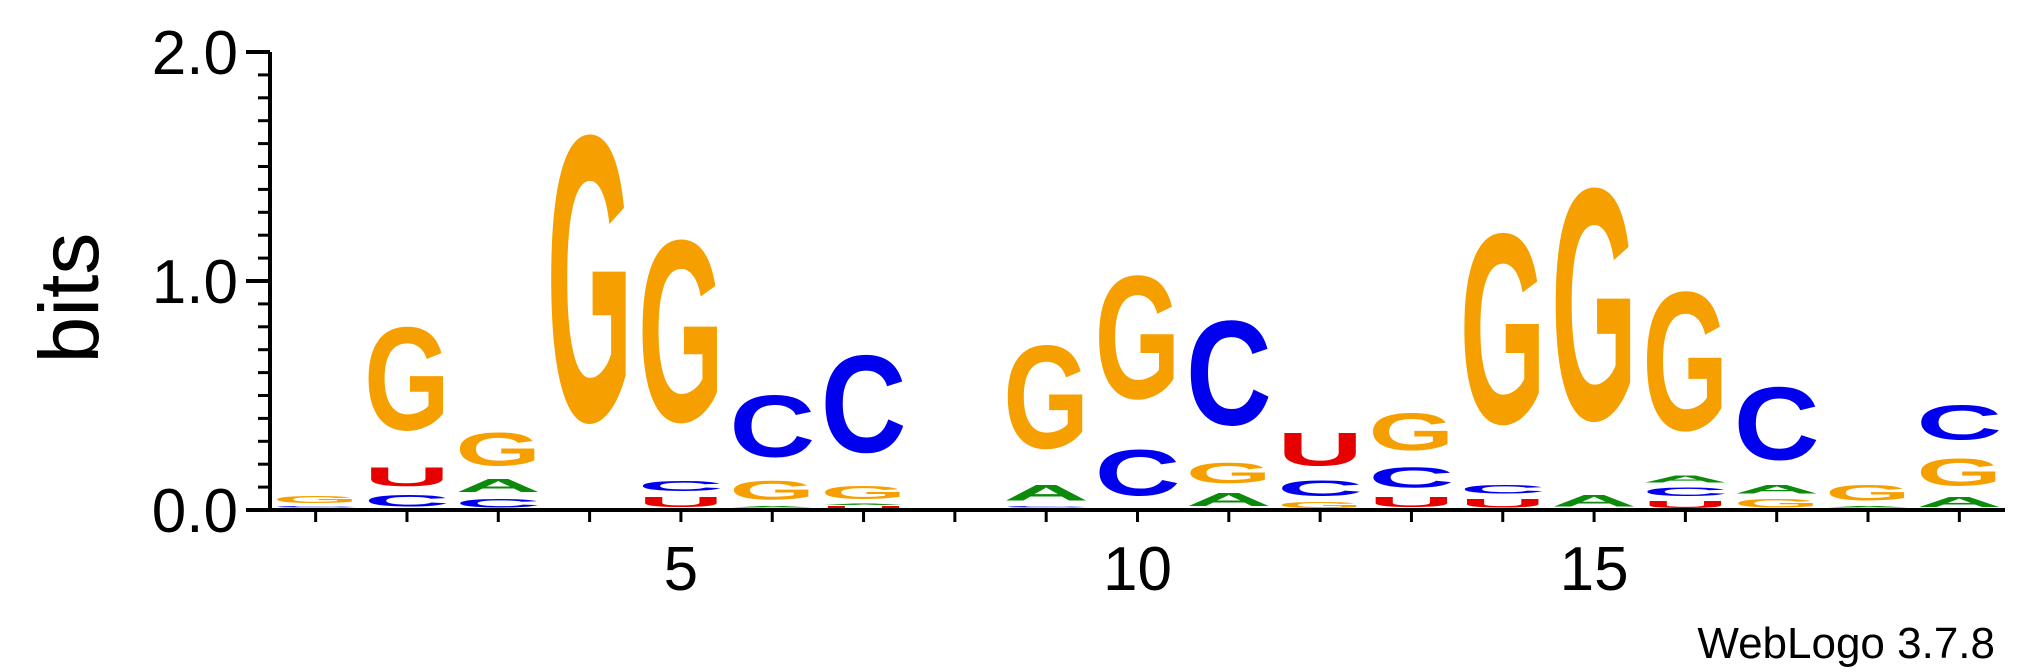  What do you see at coordinates (864, 404) in the screenshot?
I see `logo-letter-c-pos-7: C` at bounding box center [864, 404].